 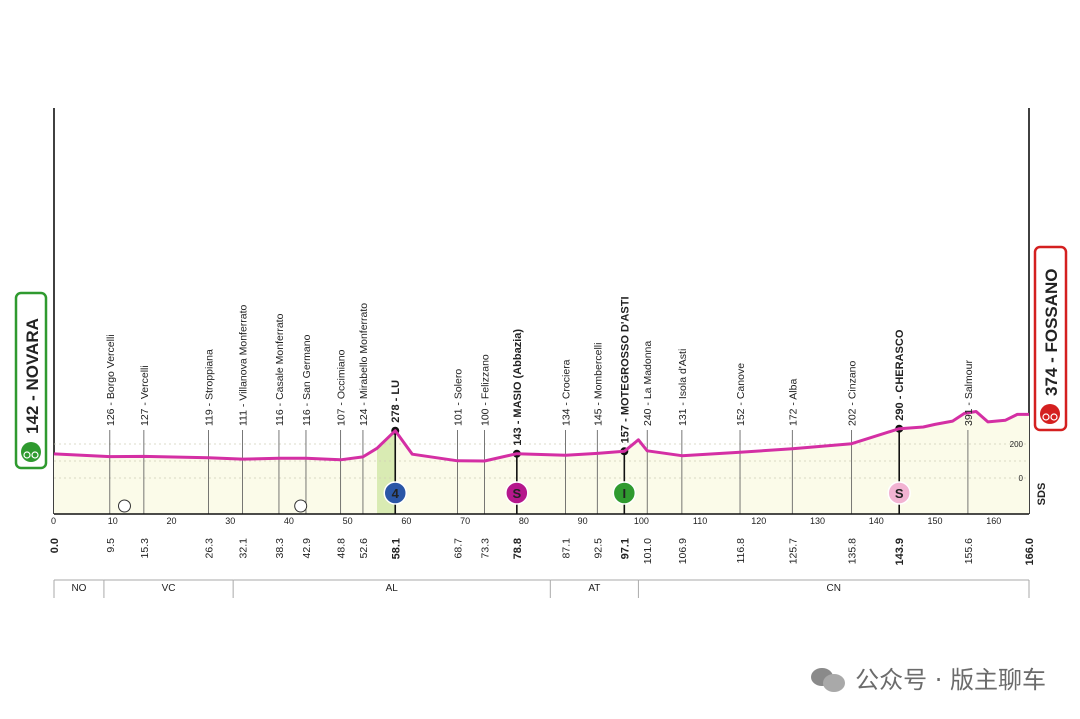 I want to click on waypoint-km: 87.1, so click(x=567, y=548).